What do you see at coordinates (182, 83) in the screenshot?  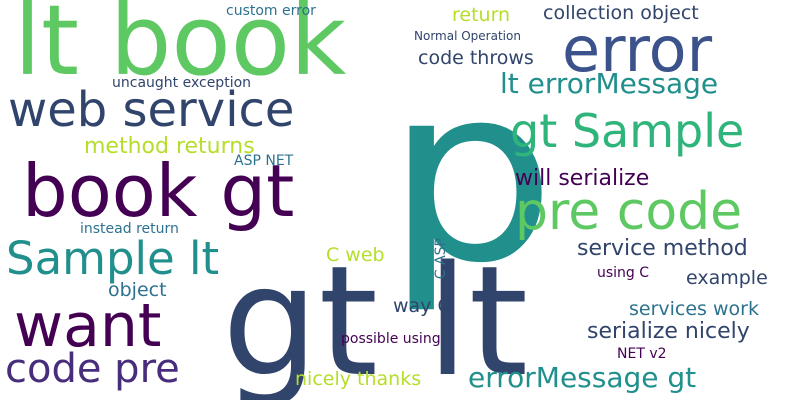 I see `word-uncaught-exception: uncaught exception` at bounding box center [182, 83].